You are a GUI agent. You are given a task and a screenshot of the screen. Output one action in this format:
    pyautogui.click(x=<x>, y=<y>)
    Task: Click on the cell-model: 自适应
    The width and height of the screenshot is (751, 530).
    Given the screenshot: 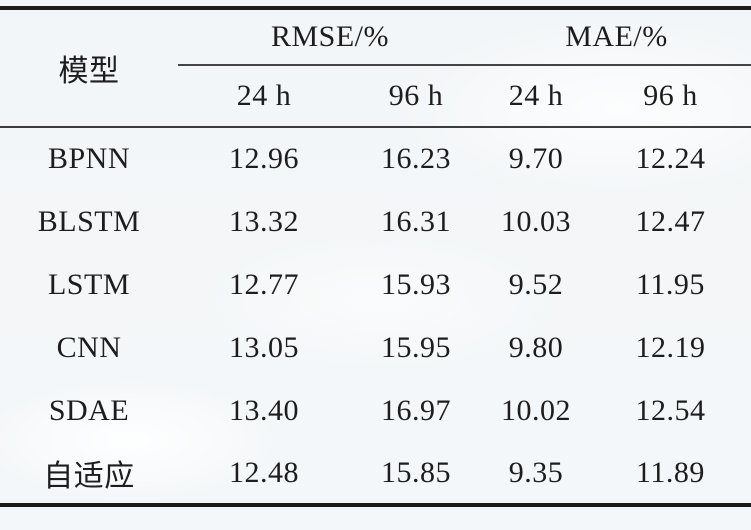 What is the action you would take?
    pyautogui.click(x=89, y=476)
    